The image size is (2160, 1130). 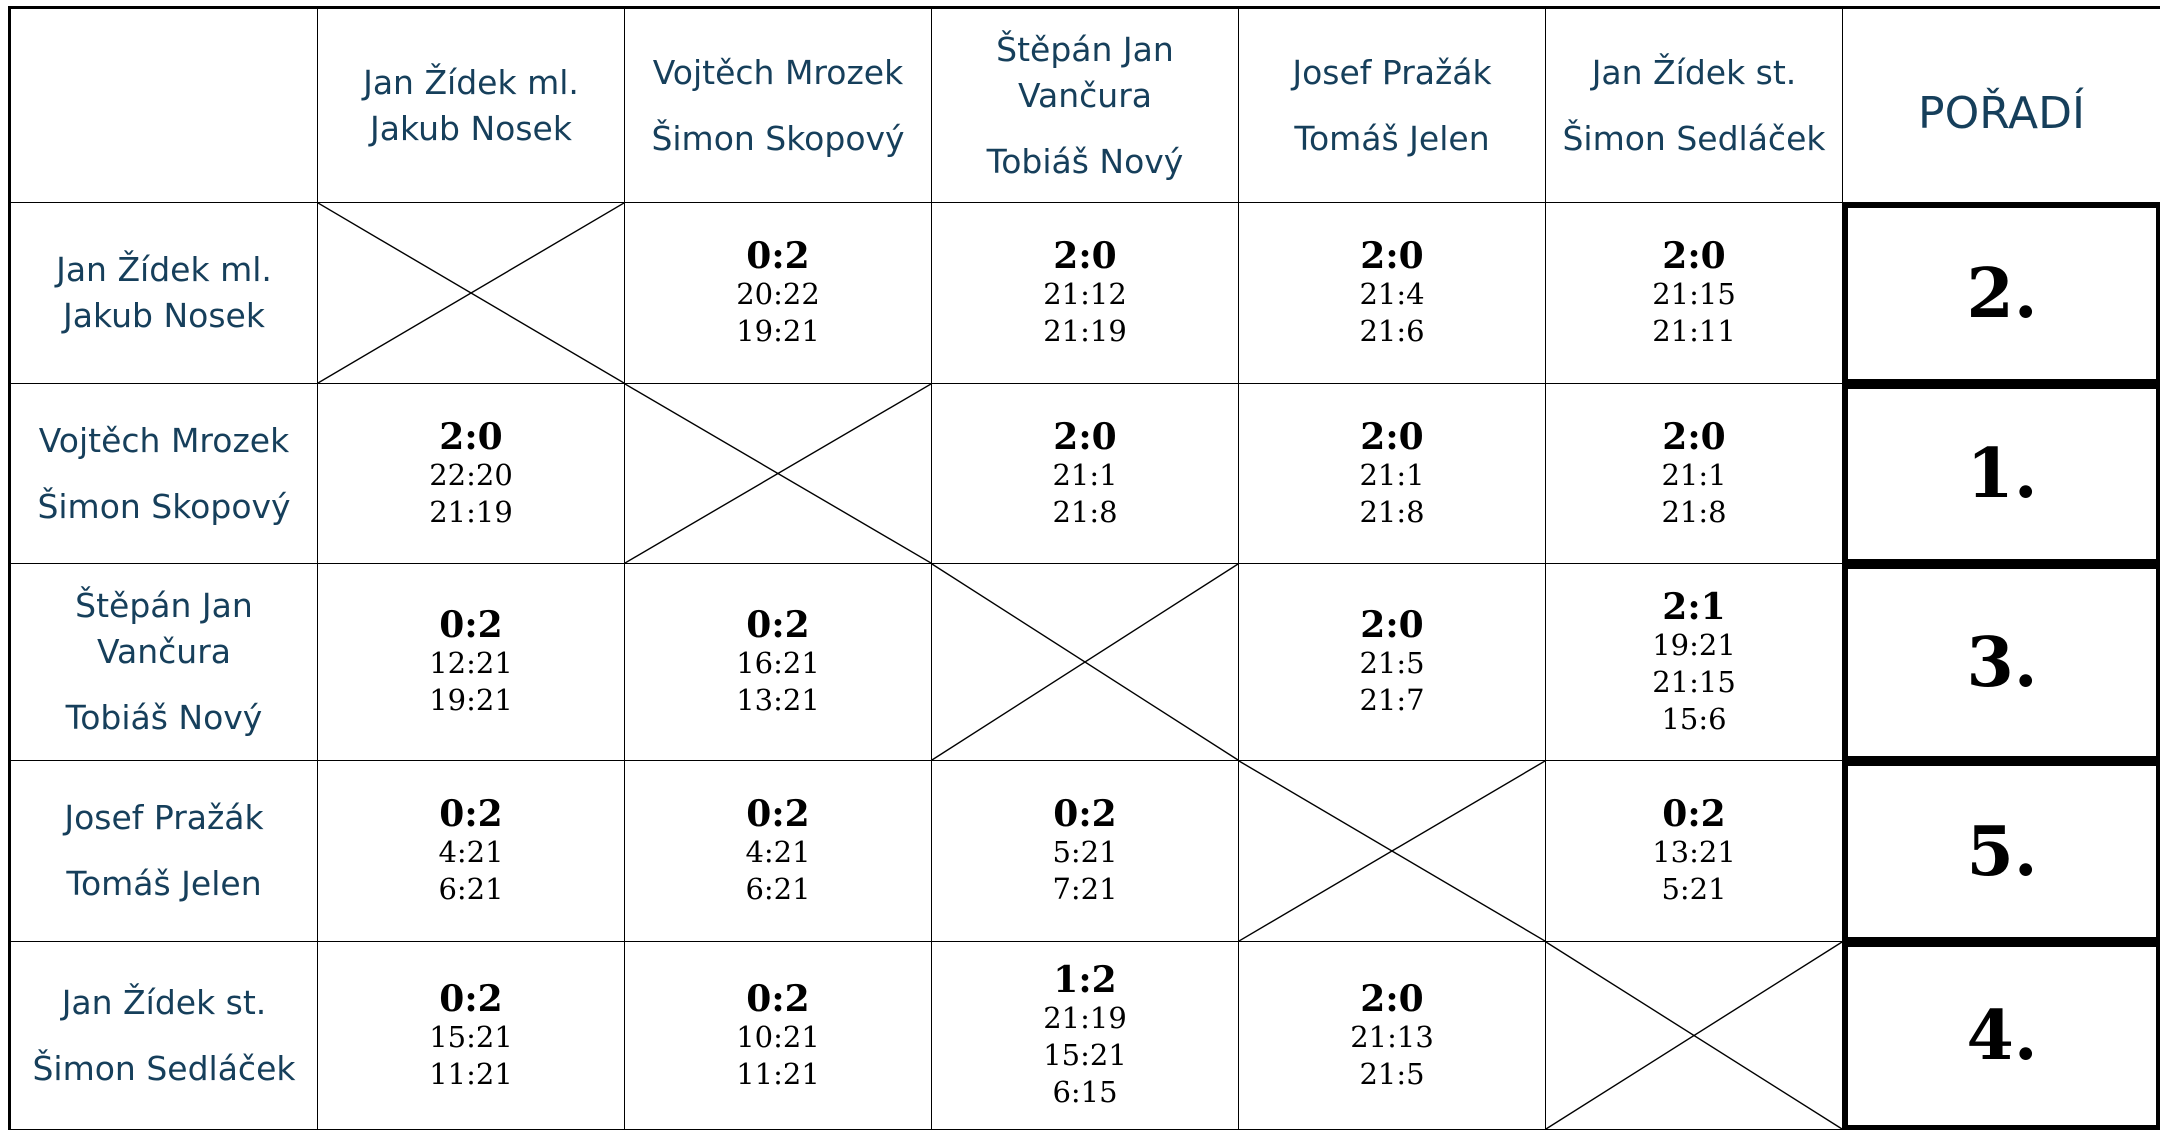 What do you see at coordinates (1392, 72) in the screenshot?
I see `team-name-line: Josef Pražák` at bounding box center [1392, 72].